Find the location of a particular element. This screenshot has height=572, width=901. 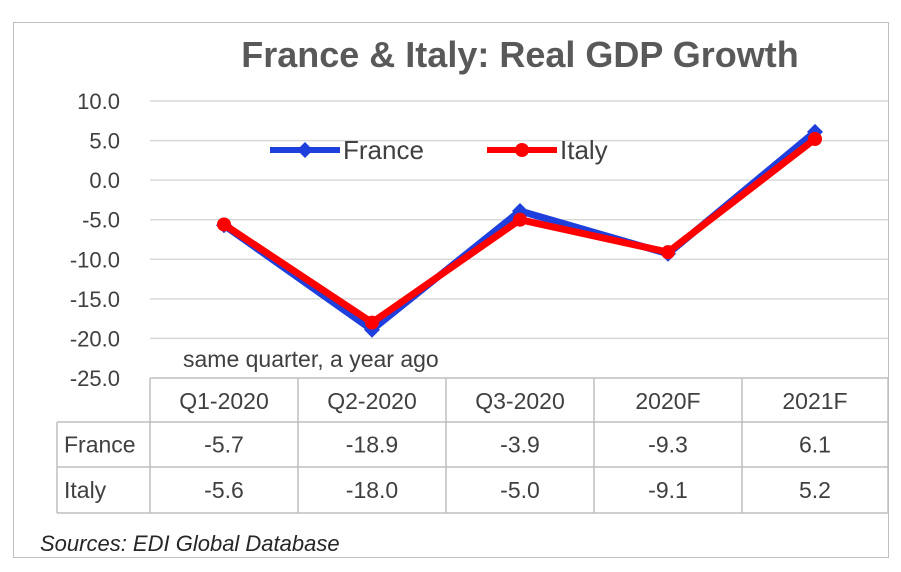

legend-label: France is located at coordinates (383, 150).